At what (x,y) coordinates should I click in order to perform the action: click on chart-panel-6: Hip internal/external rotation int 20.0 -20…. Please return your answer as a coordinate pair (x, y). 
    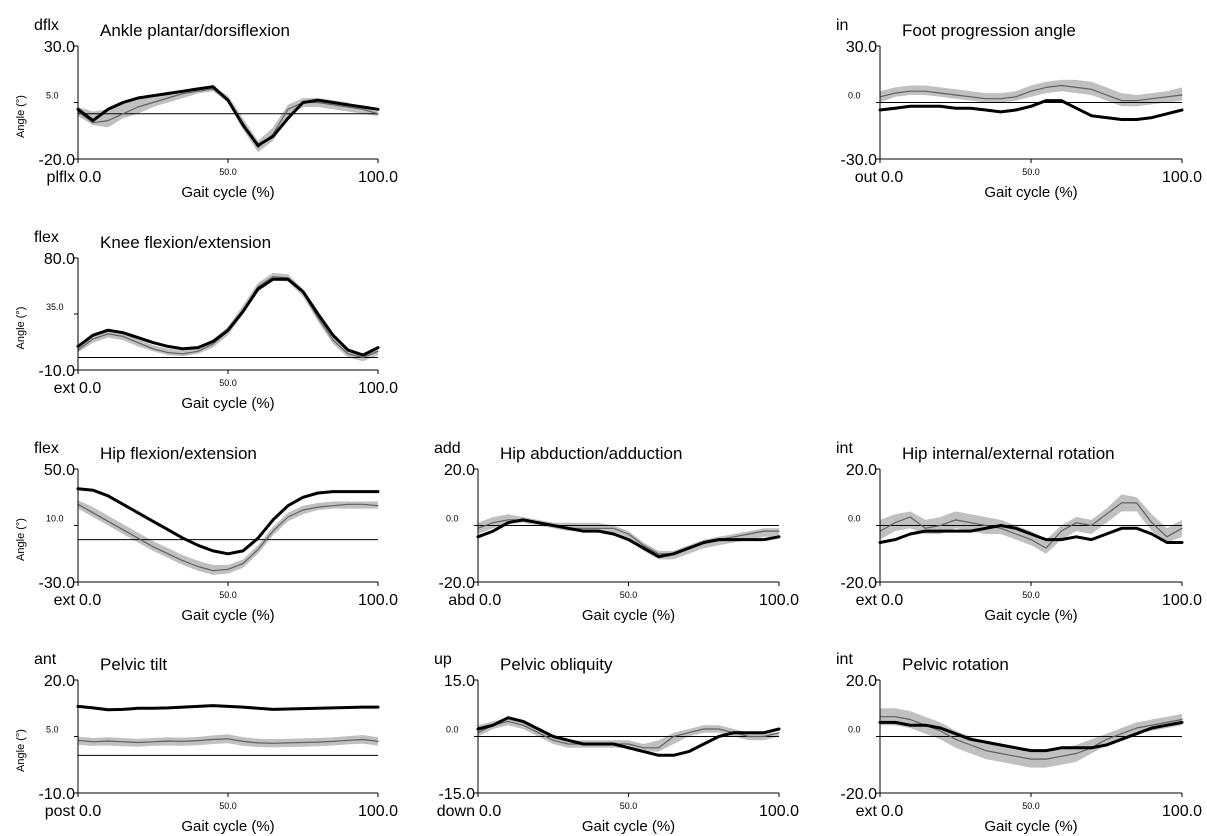
    Looking at the image, I should click on (1019, 532).